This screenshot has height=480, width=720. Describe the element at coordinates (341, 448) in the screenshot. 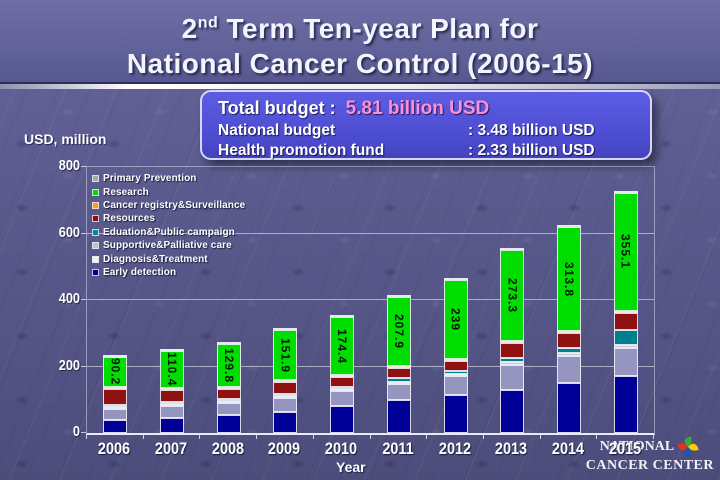

I see `x-tick-label-2010: 2010` at that location.